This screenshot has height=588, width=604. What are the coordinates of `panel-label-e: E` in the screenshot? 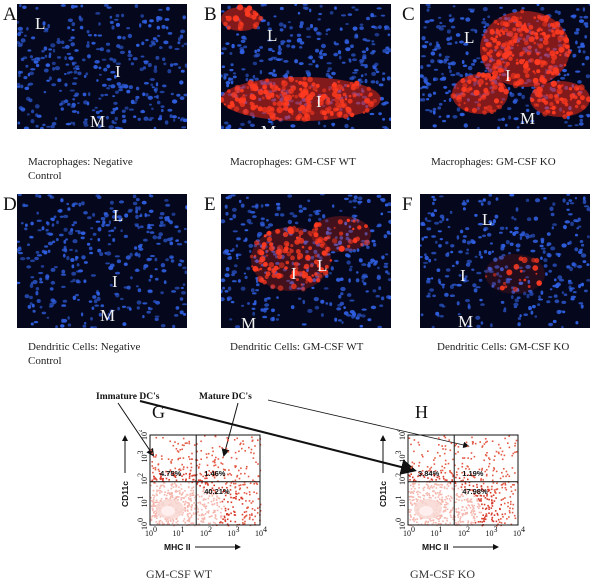 It's located at (210, 204).